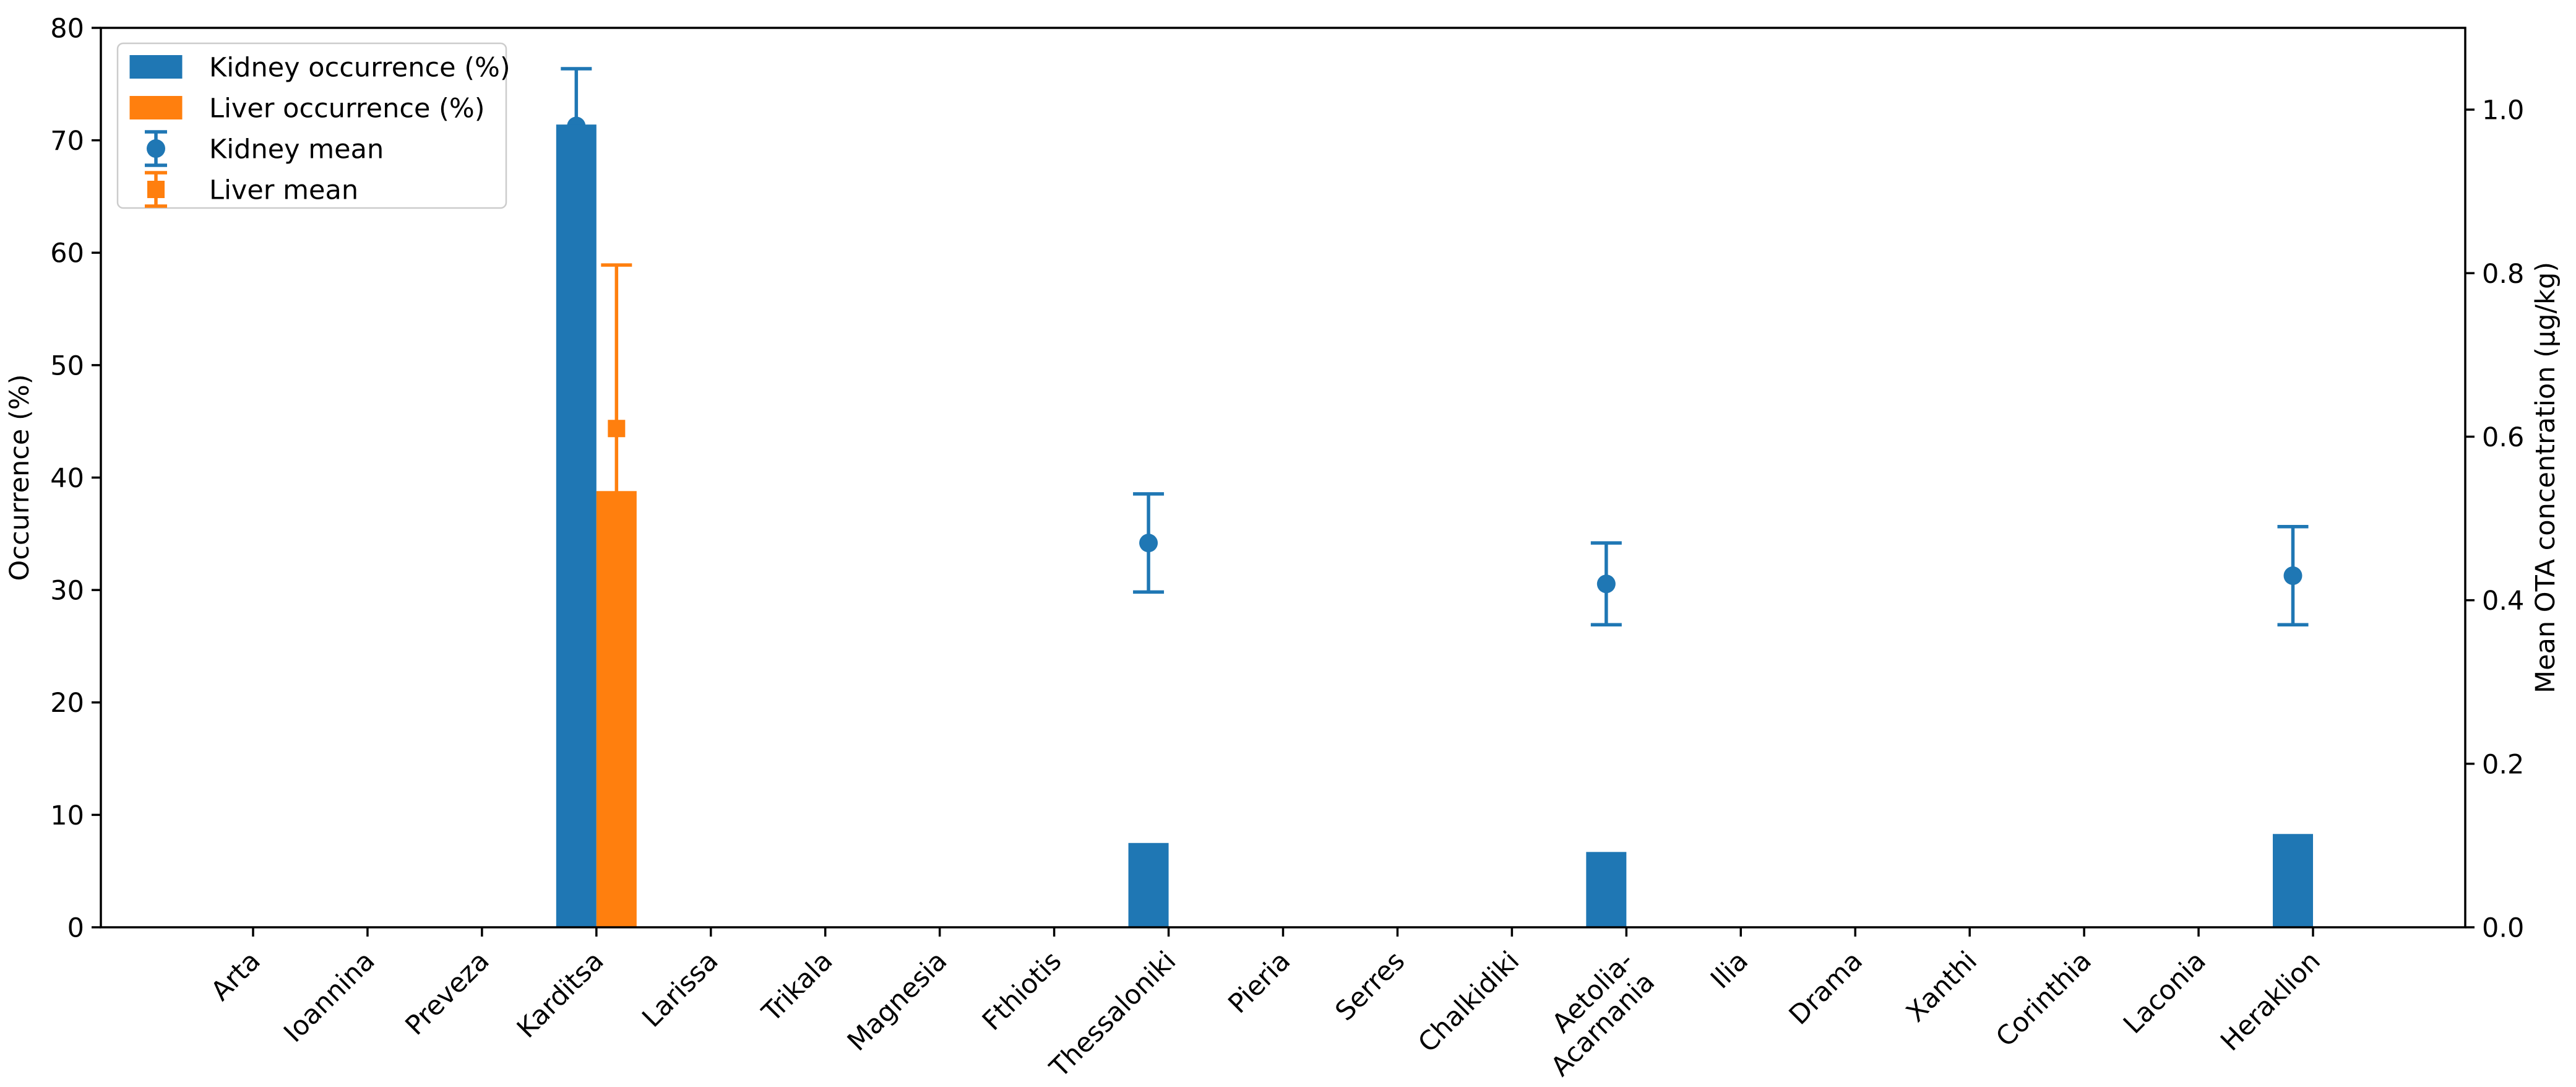  What do you see at coordinates (1021, 990) in the screenshot?
I see `x-tick-label-fthiotis: Fthiotis` at bounding box center [1021, 990].